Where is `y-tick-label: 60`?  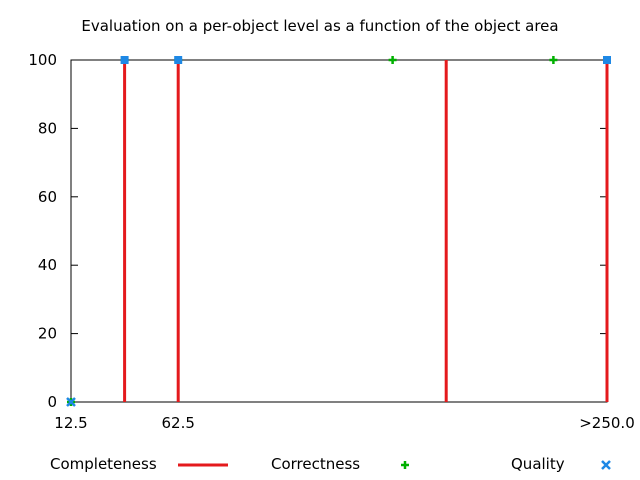
y-tick-label: 60 is located at coordinates (47, 197).